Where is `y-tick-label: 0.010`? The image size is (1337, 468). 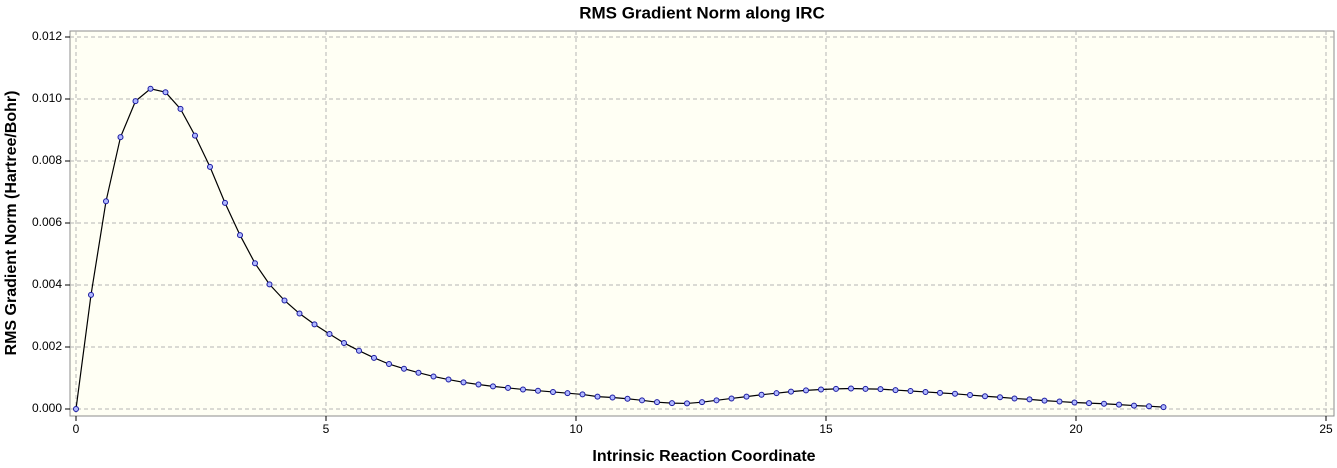 y-tick-label: 0.010 is located at coordinates (47, 98).